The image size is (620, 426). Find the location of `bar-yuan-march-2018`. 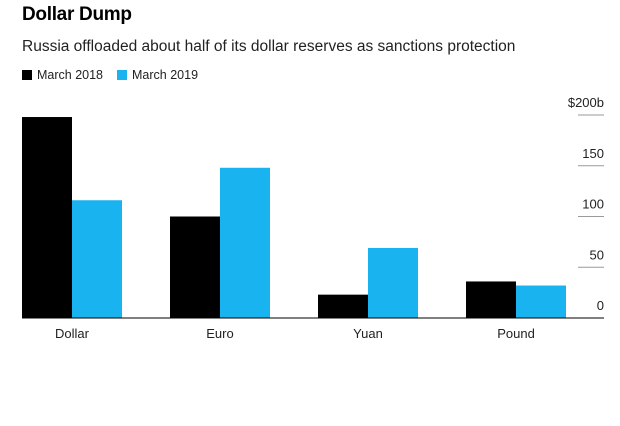

bar-yuan-march-2018 is located at coordinates (343, 306).